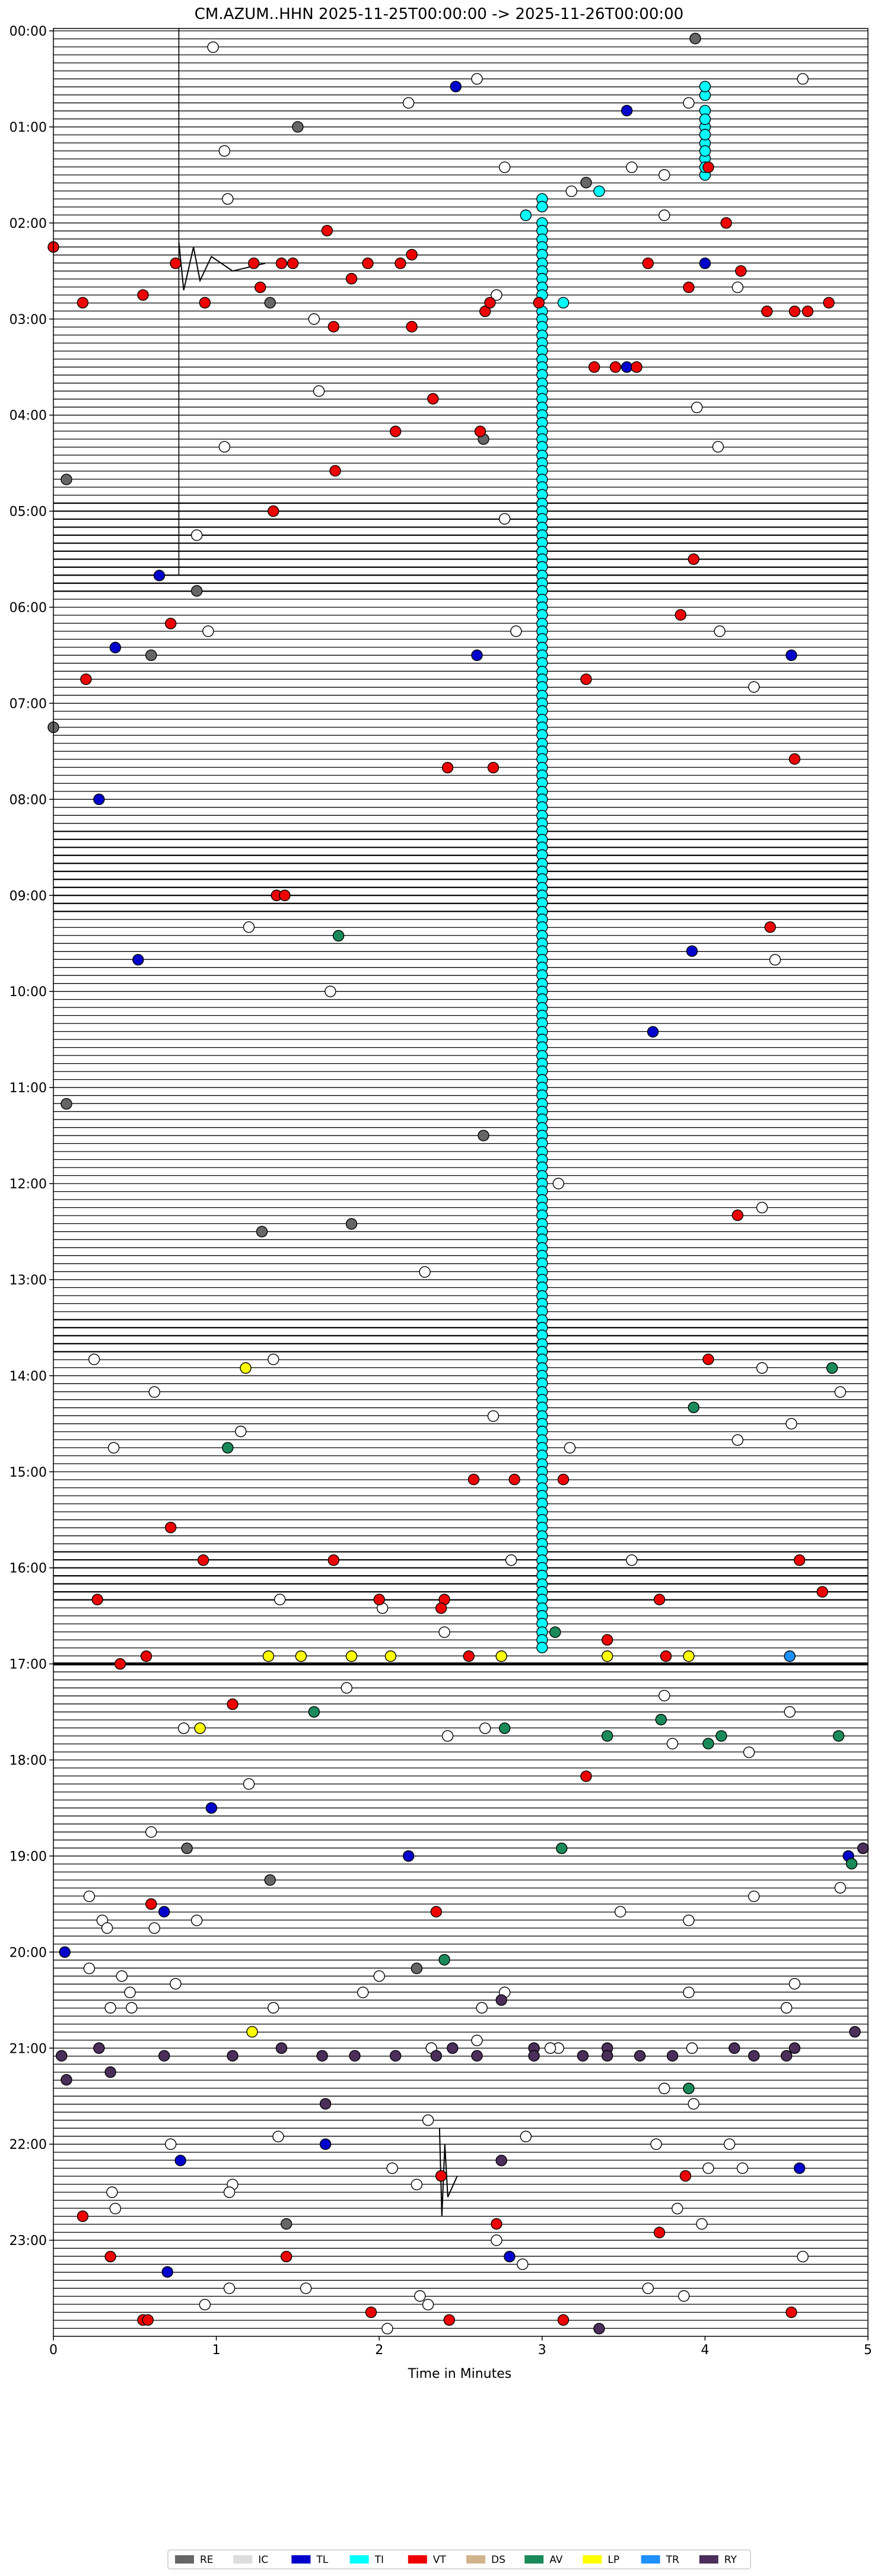 This screenshot has width=881, height=2576. I want to click on y-tick-label: 15:00, so click(28, 1472).